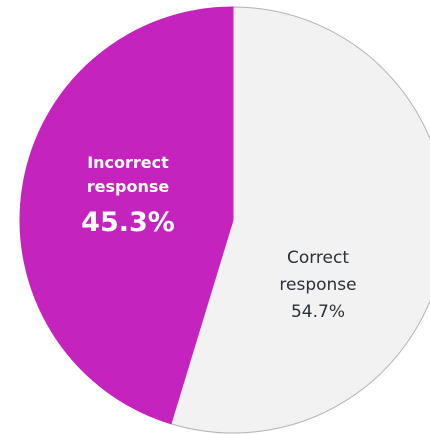 The image size is (430, 434). What do you see at coordinates (128, 162) in the screenshot?
I see `slice-label-incorrect-line1: Incorrect` at bounding box center [128, 162].